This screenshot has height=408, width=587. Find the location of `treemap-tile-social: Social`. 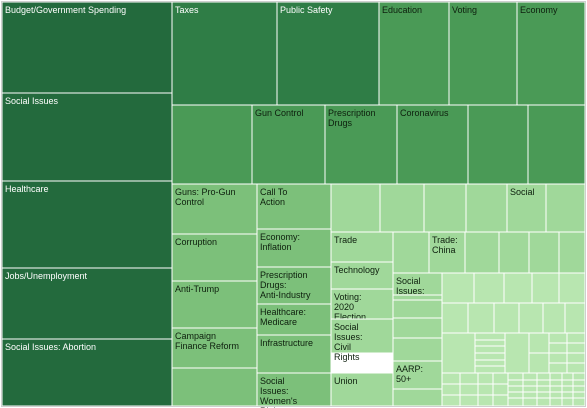

treemap-tile-social: Social is located at coordinates (526, 208).